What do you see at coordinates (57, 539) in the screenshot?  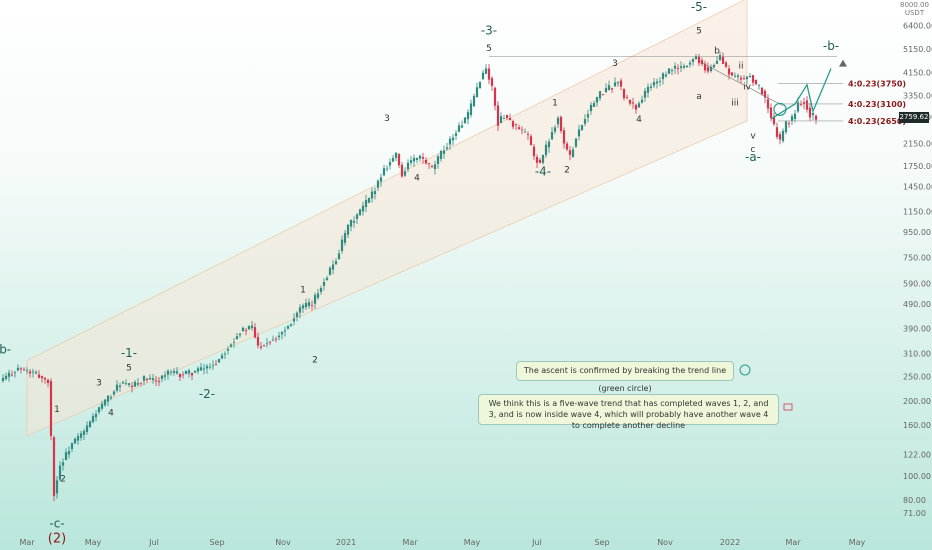 I see `wave-label: (2)` at bounding box center [57, 539].